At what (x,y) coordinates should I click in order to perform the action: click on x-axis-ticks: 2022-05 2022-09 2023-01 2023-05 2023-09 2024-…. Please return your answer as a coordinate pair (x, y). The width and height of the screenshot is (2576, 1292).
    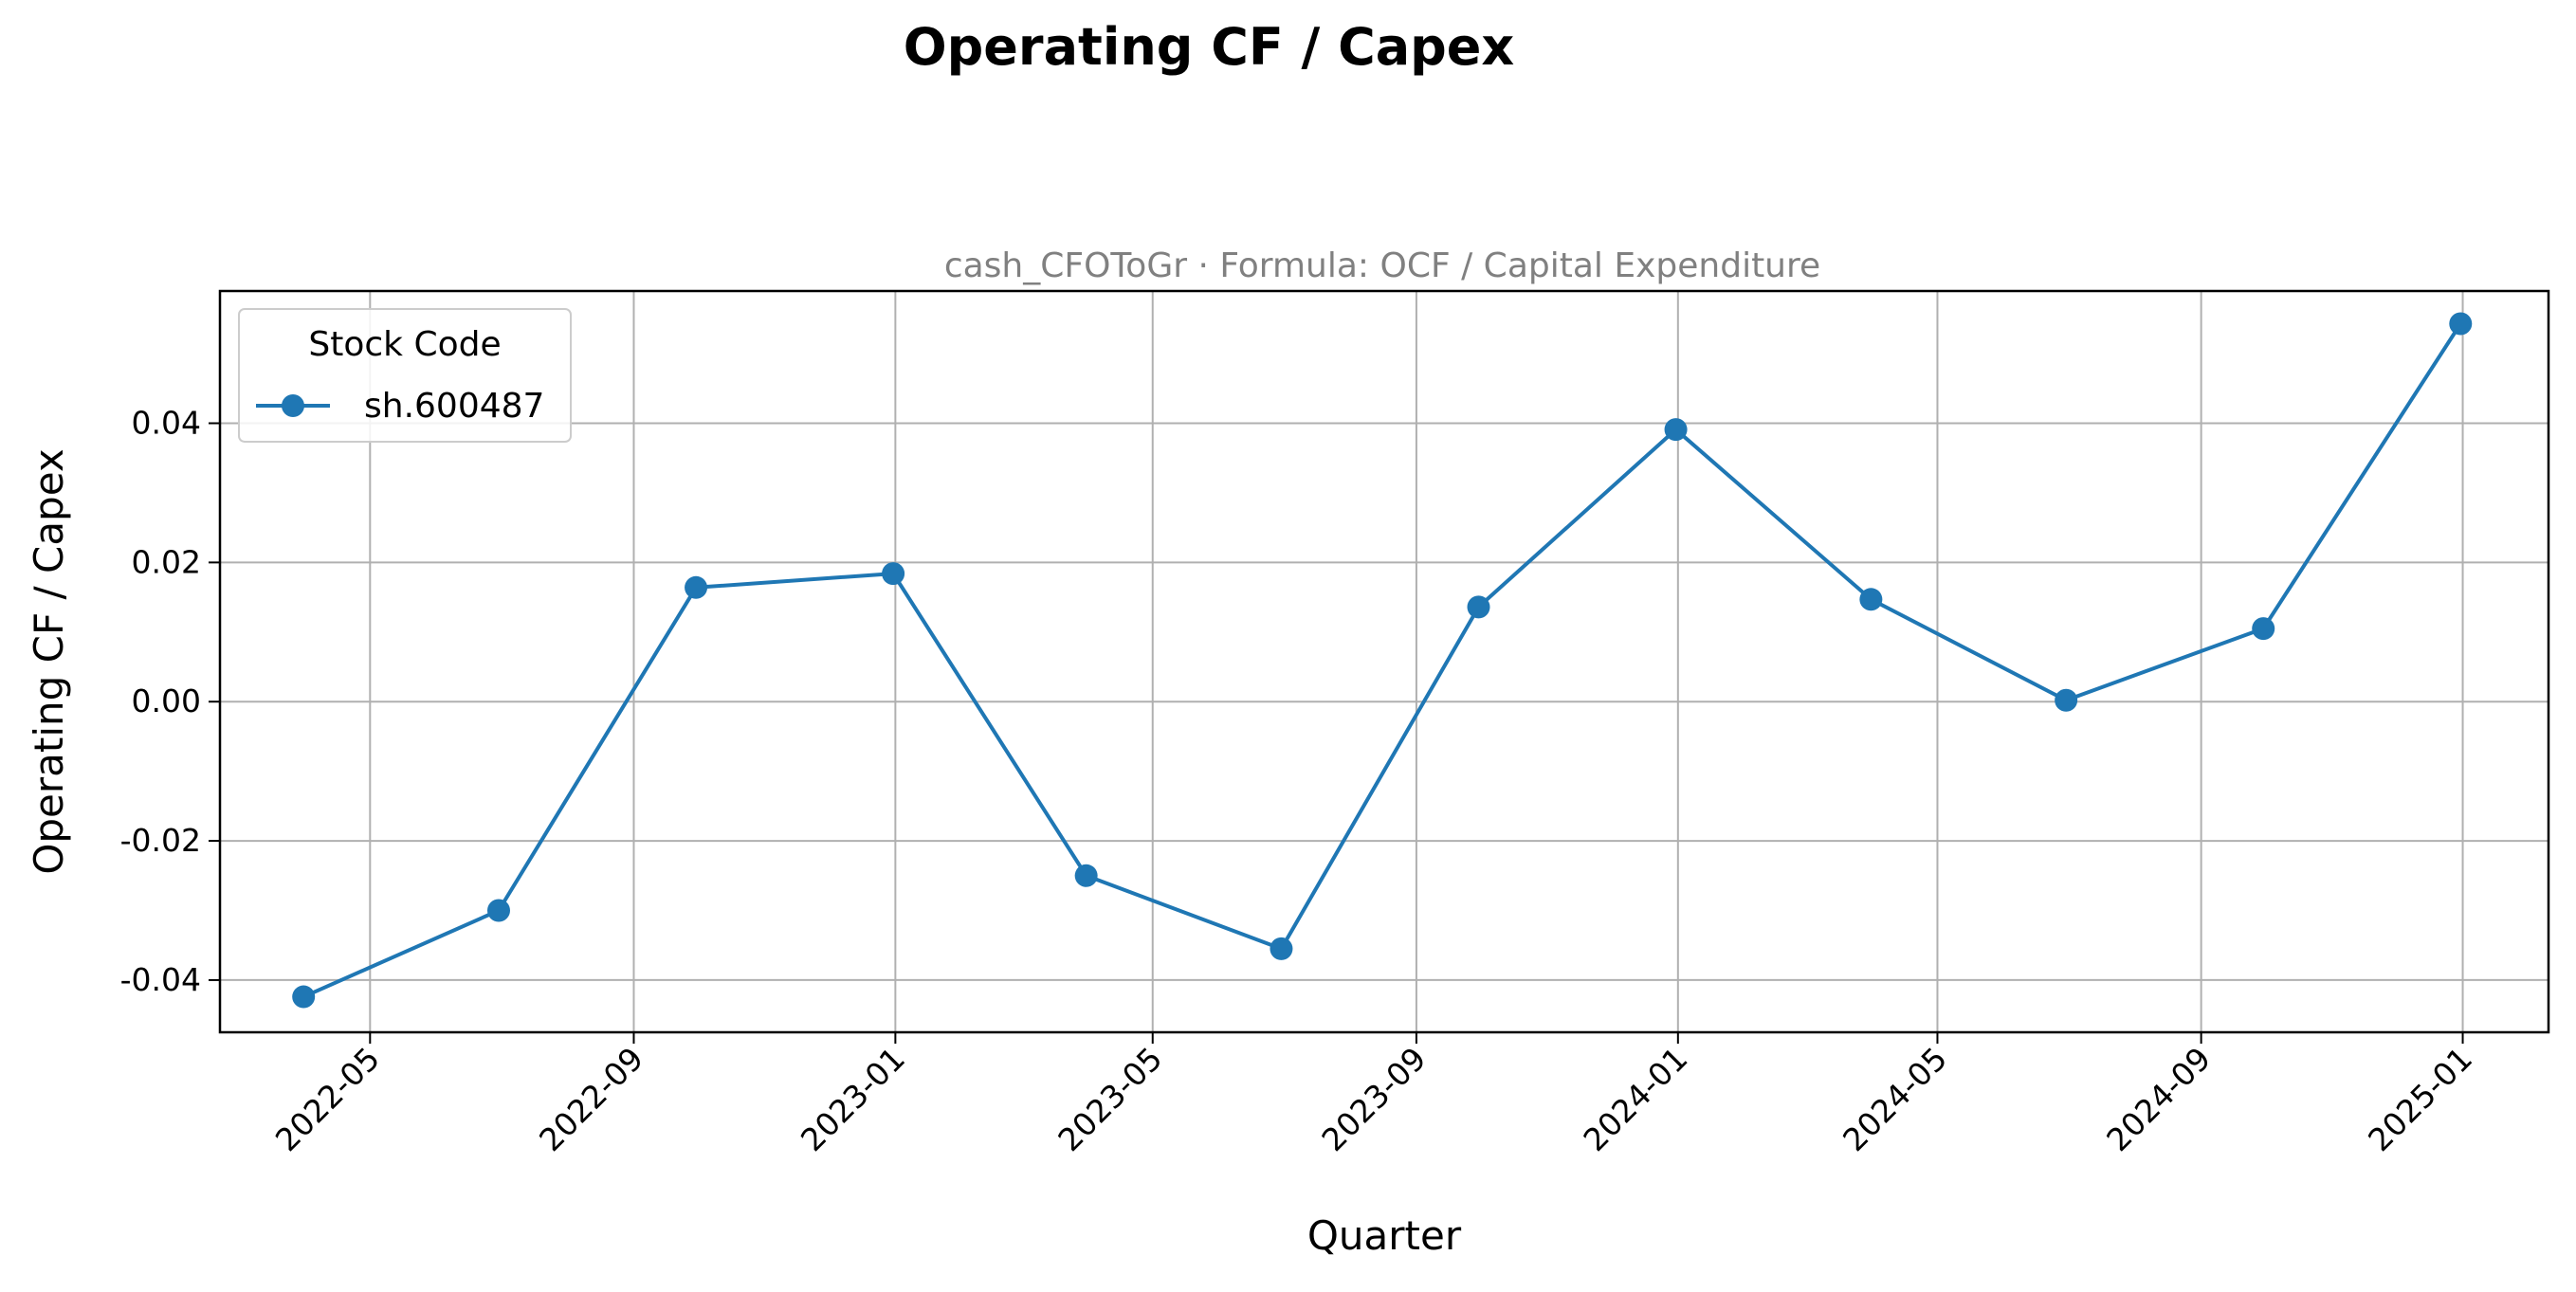
    Looking at the image, I should click on (1373, 1095).